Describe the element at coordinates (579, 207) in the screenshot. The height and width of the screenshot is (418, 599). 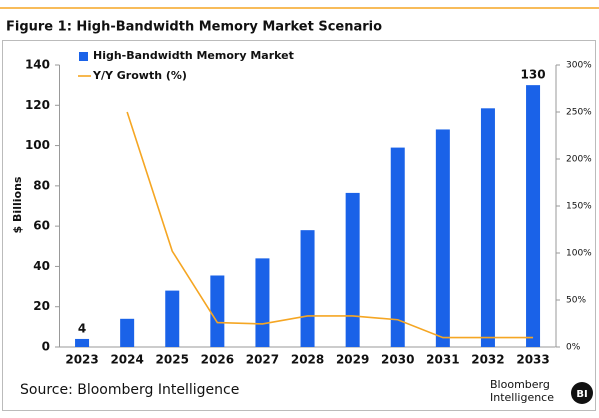
I see `y2-tick-label: 150%` at that location.